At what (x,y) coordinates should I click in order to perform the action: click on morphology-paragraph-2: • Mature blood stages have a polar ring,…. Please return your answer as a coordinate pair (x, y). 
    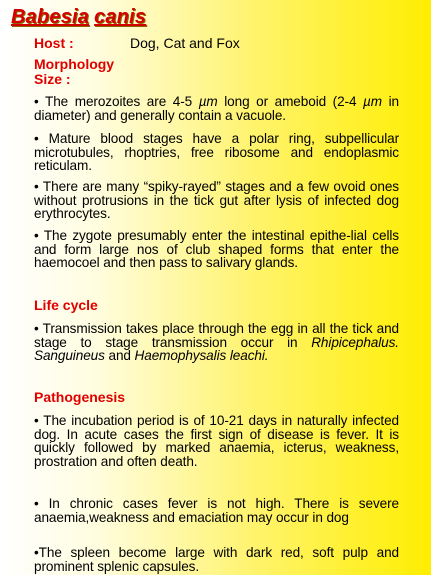
    Looking at the image, I should click on (216, 152).